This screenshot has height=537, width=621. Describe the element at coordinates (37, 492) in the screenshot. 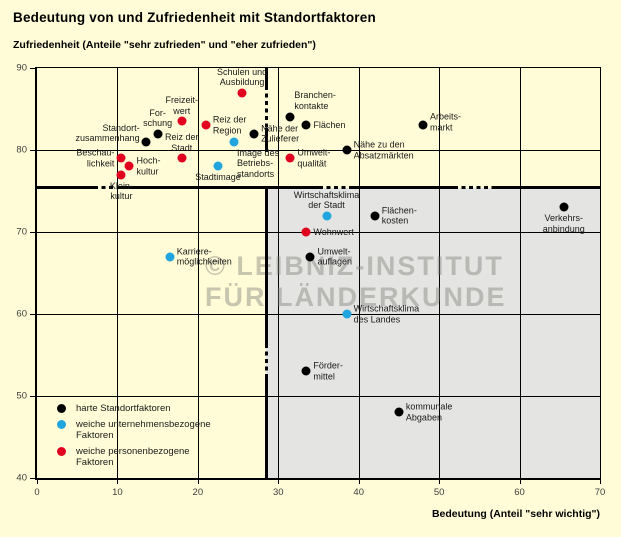

I see `x-tick-label: 0` at that location.